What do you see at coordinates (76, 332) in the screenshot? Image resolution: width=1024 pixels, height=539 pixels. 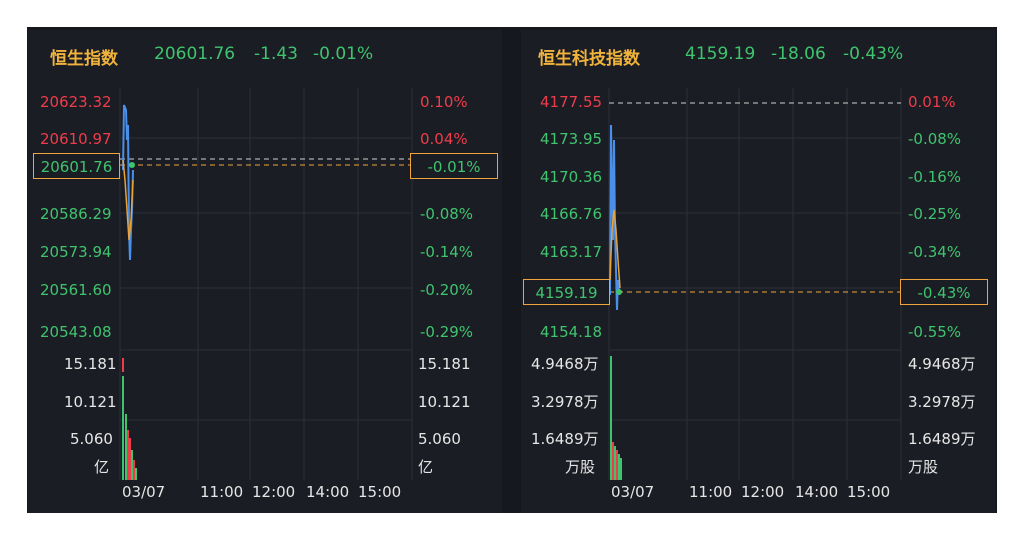 I see `hsi-price-label-6: 20543.08` at bounding box center [76, 332].